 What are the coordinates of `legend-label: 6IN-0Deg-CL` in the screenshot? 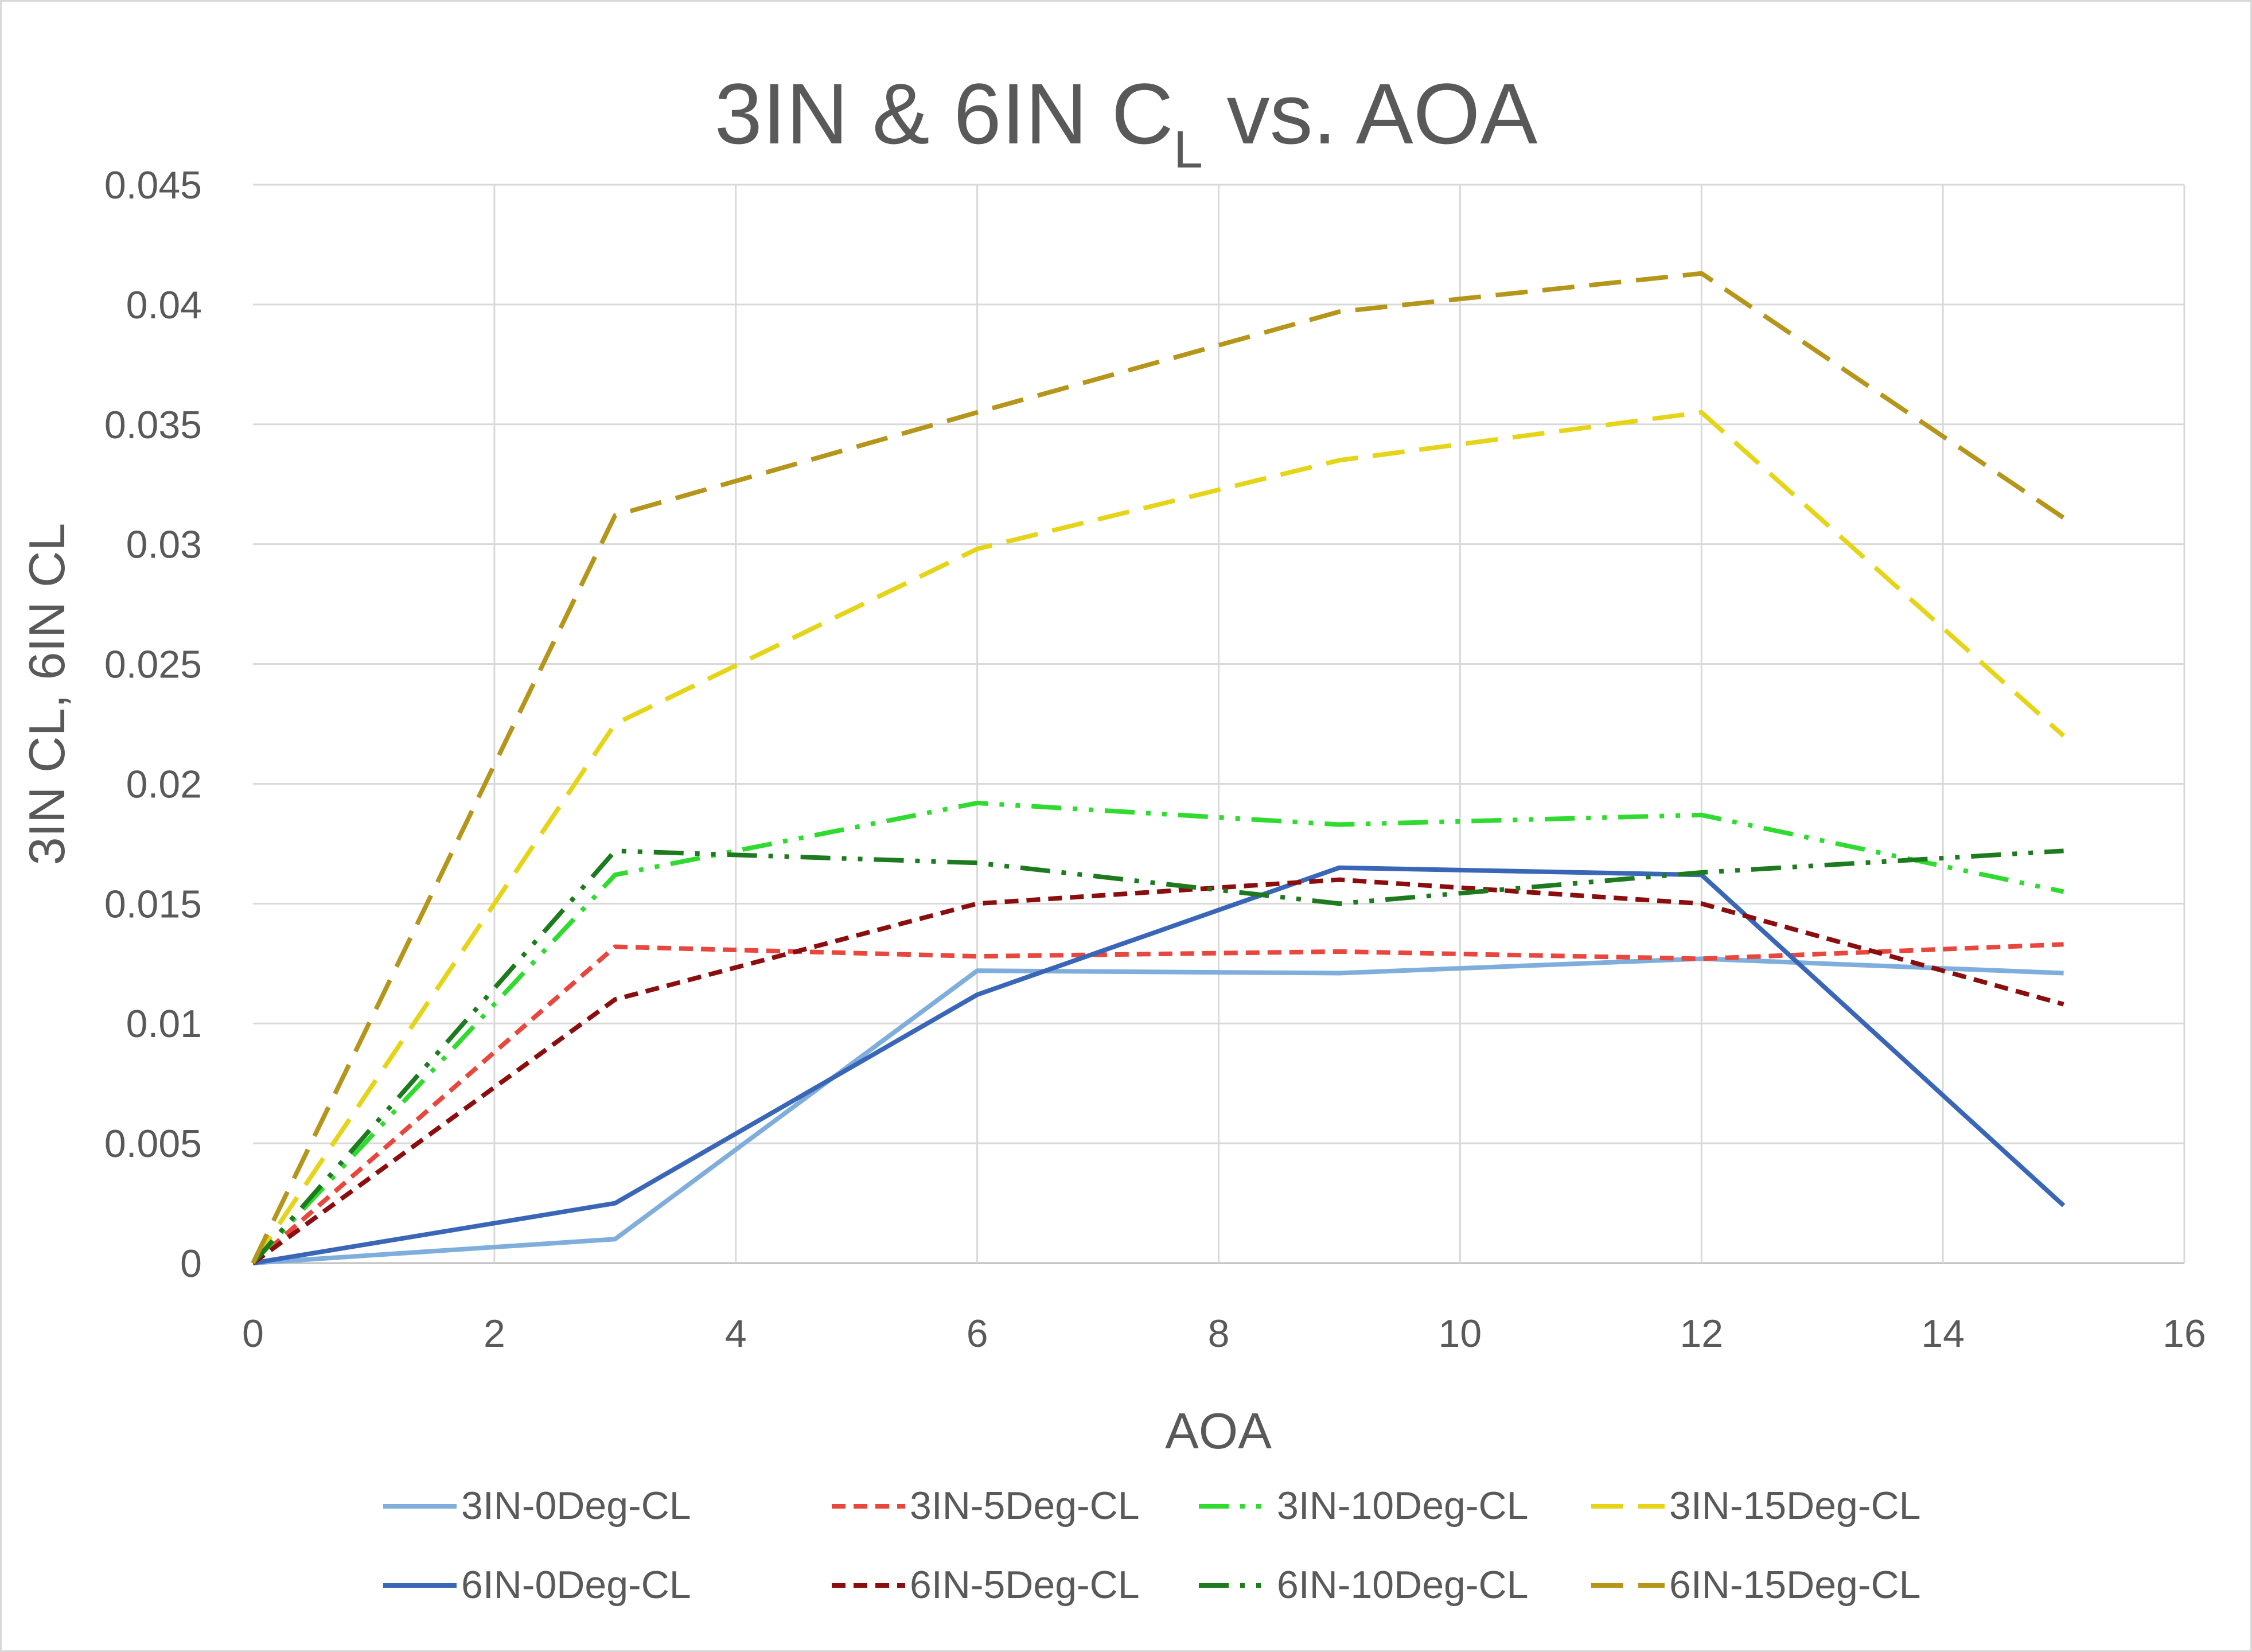 It's located at (576, 1585).